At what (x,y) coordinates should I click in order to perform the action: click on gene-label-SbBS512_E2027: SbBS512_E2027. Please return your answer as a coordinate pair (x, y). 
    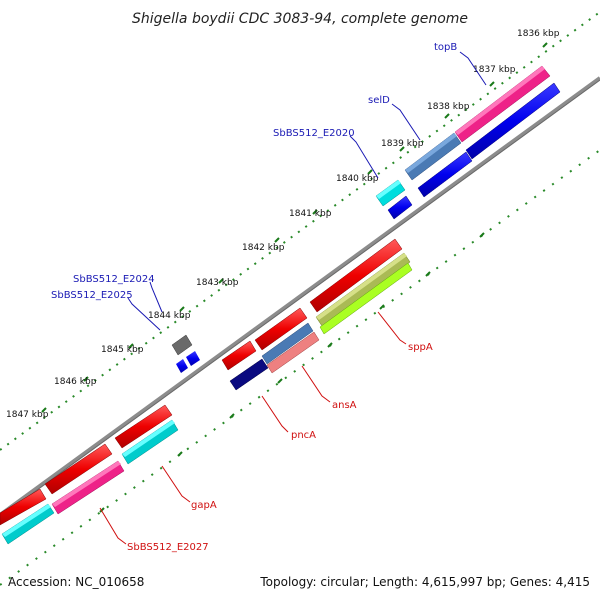
    Looking at the image, I should click on (168, 547).